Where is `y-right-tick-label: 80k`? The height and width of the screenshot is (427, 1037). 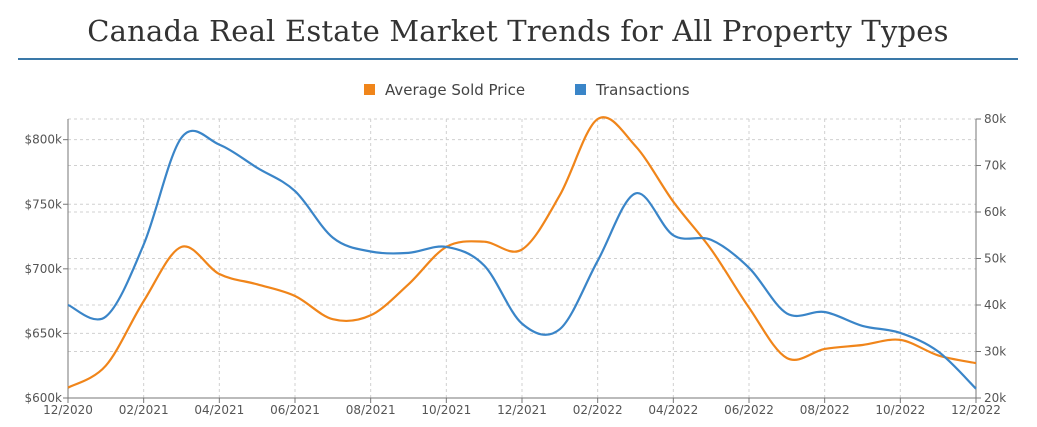 y-right-tick-label: 80k is located at coordinates (995, 119).